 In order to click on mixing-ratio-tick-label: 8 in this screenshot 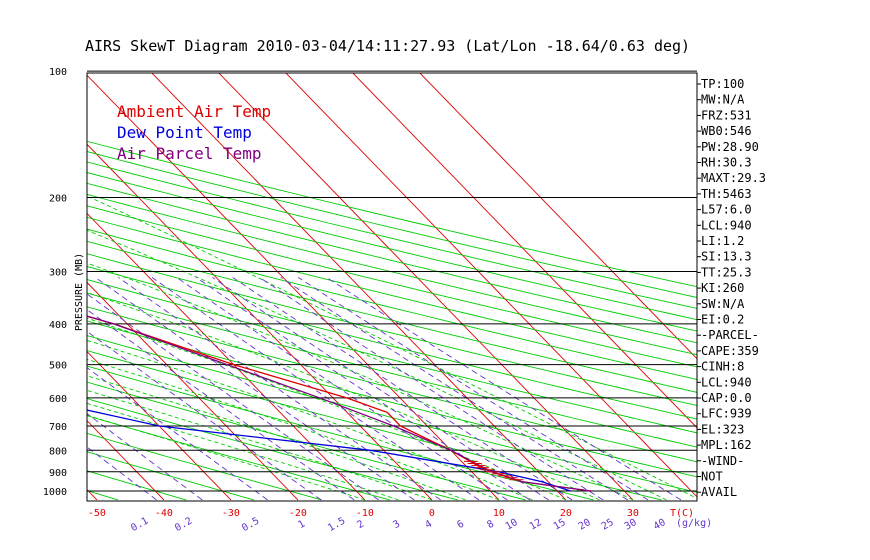, I will do `click(490, 525)`.